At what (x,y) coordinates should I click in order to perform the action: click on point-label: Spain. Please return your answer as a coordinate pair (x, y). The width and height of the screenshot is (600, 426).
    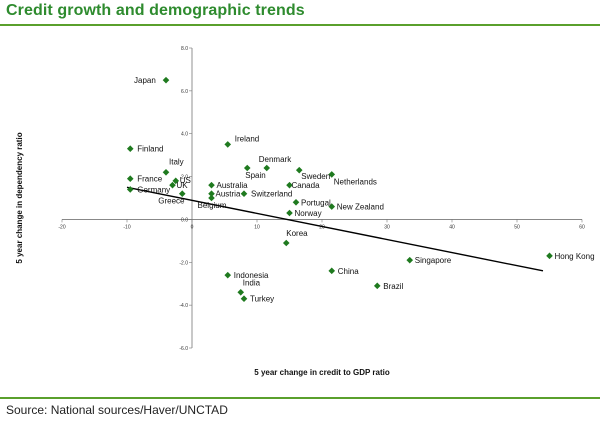
    Looking at the image, I should click on (255, 175).